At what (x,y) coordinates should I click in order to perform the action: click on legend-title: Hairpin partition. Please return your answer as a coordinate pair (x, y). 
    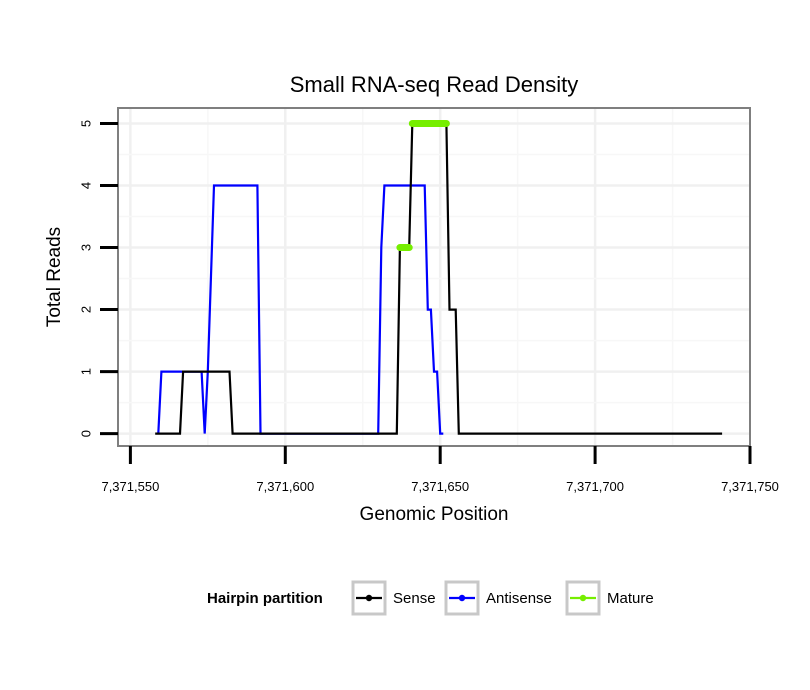
    Looking at the image, I should click on (265, 598).